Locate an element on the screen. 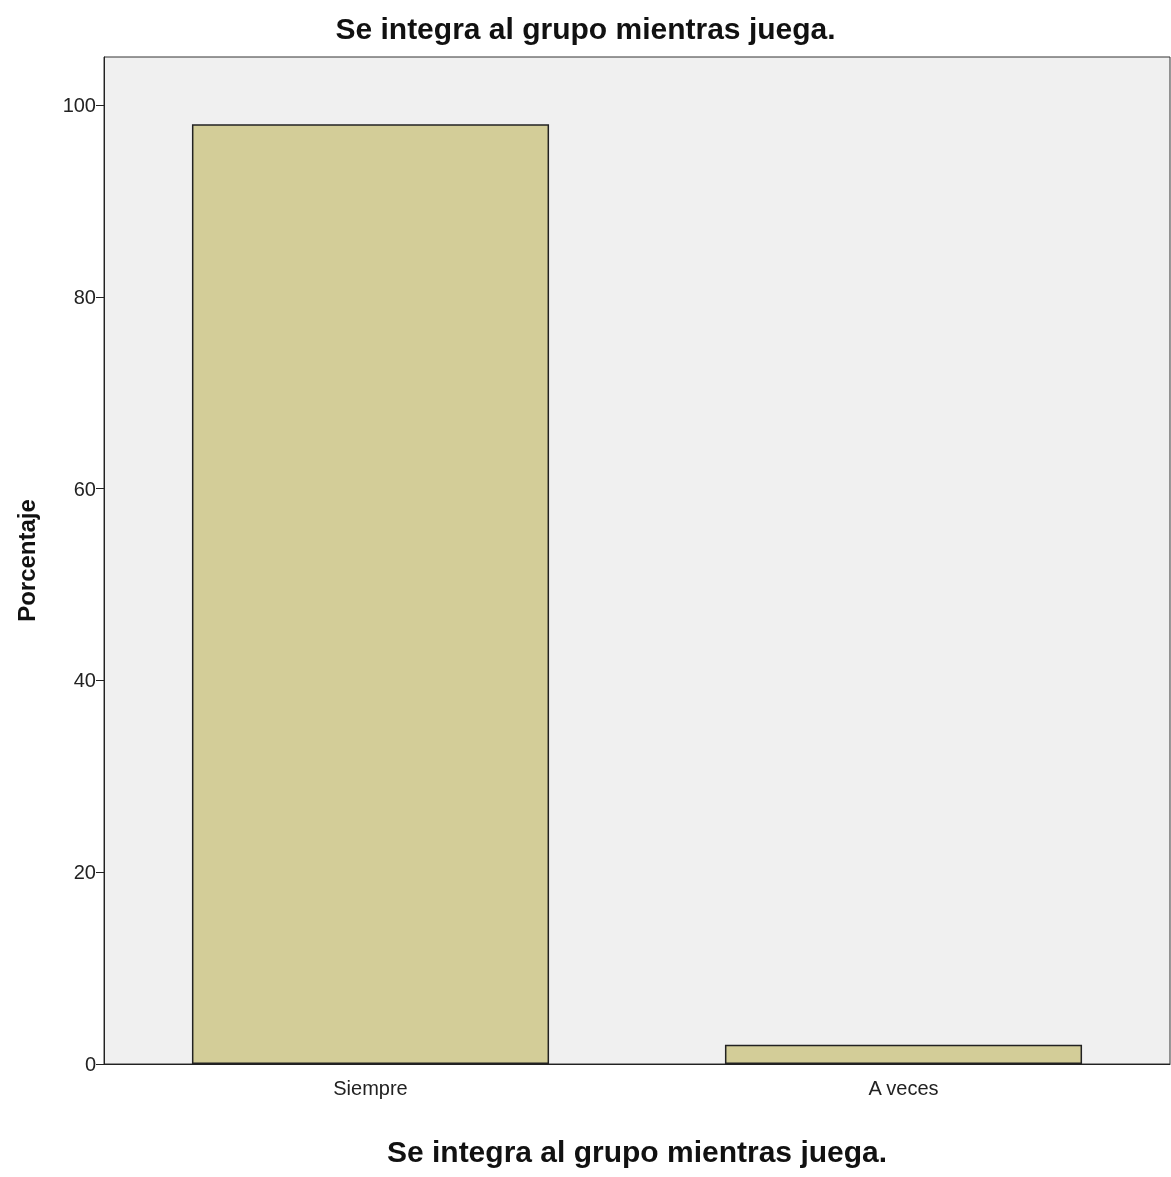 This screenshot has width=1171, height=1177. y-axis-title: Porcentaje is located at coordinates (26, 560).